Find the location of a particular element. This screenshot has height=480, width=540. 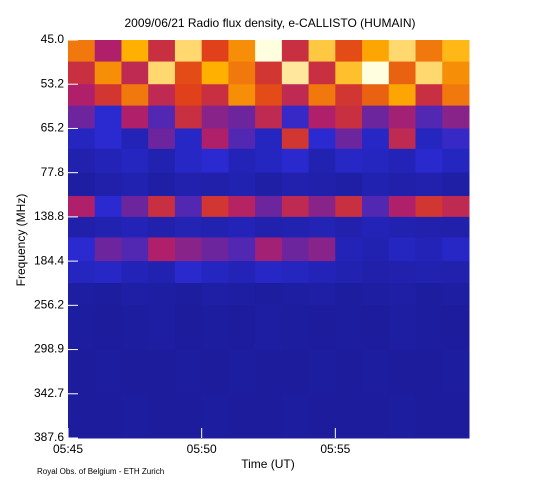

y-axis-label: Frequency (MHz) is located at coordinates (21, 240).